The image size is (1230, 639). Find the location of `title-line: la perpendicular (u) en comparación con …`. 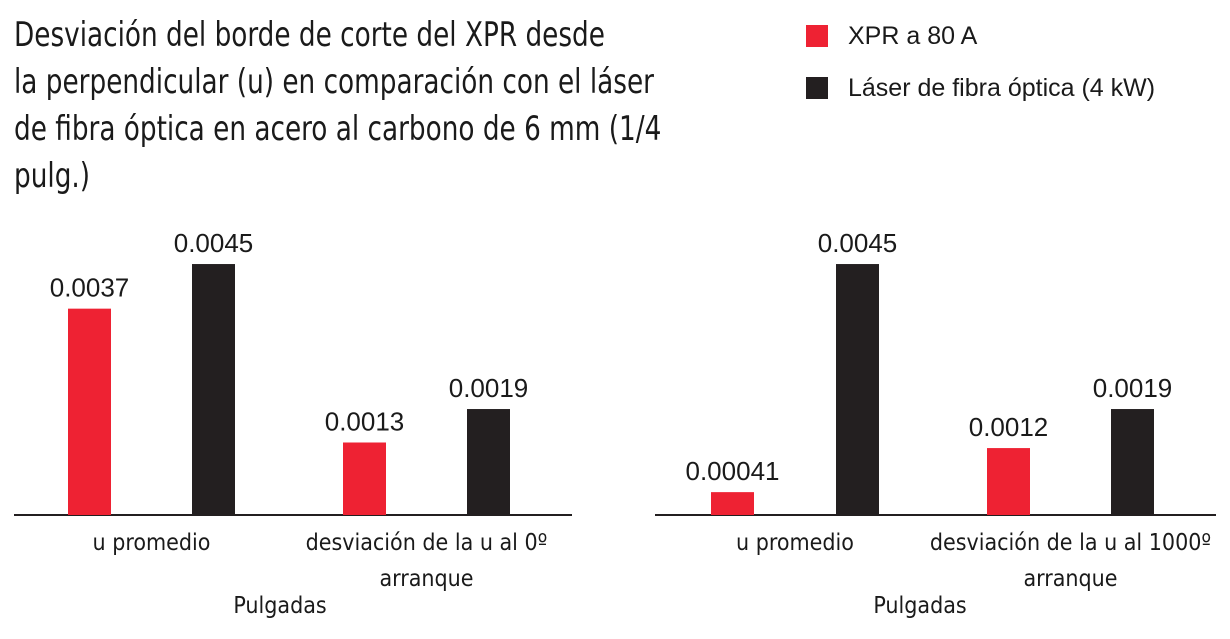

title-line: la perpendicular (u) en comparación con … is located at coordinates (334, 82).